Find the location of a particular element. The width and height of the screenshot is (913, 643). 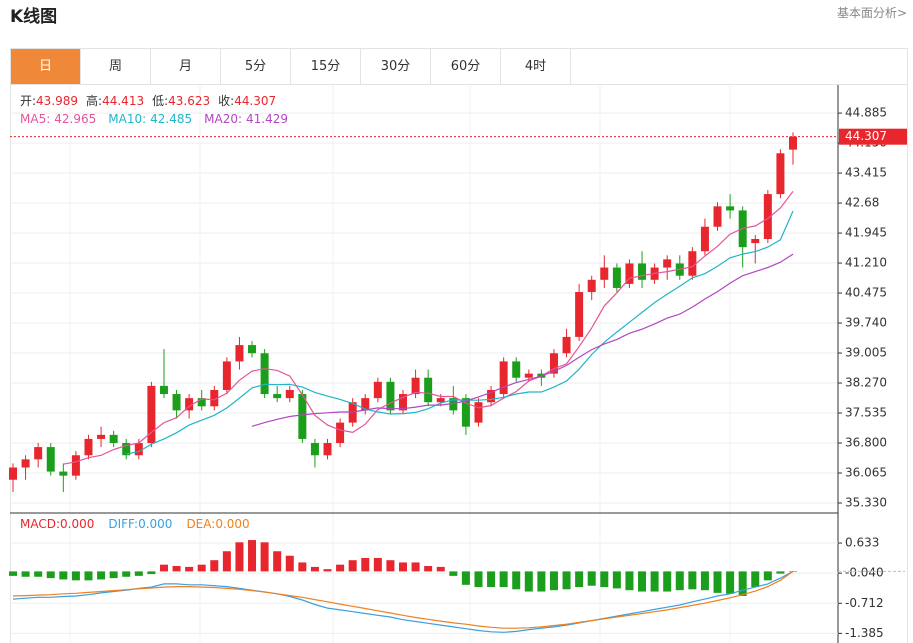

page-title: K线图 is located at coordinates (34, 17).